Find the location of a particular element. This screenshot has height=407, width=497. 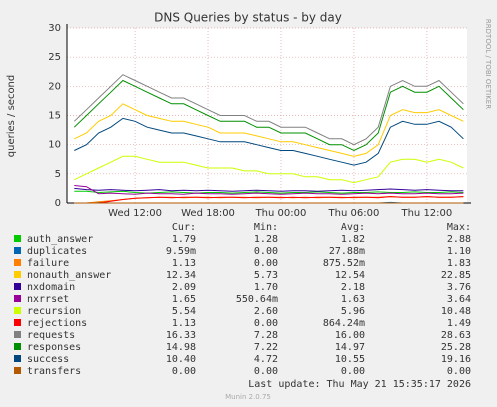

legend-stat: 5.96 is located at coordinates (353, 311).